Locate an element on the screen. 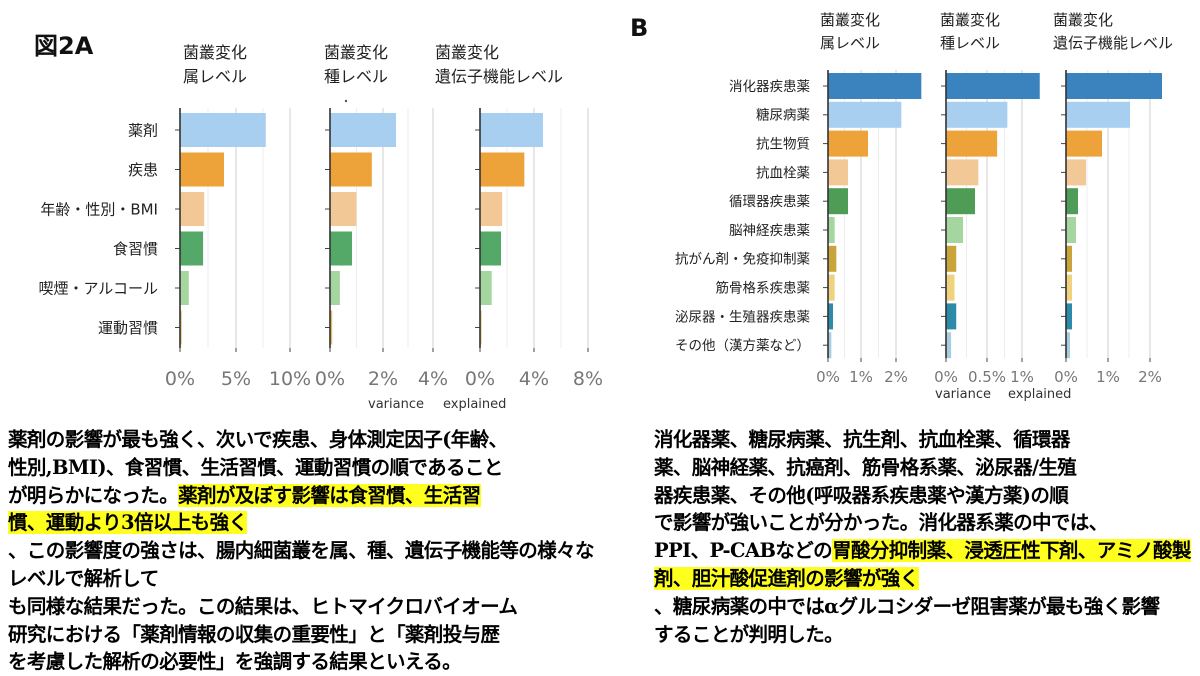 The height and width of the screenshot is (676, 1200). dot-mark is located at coordinates (346, 101).